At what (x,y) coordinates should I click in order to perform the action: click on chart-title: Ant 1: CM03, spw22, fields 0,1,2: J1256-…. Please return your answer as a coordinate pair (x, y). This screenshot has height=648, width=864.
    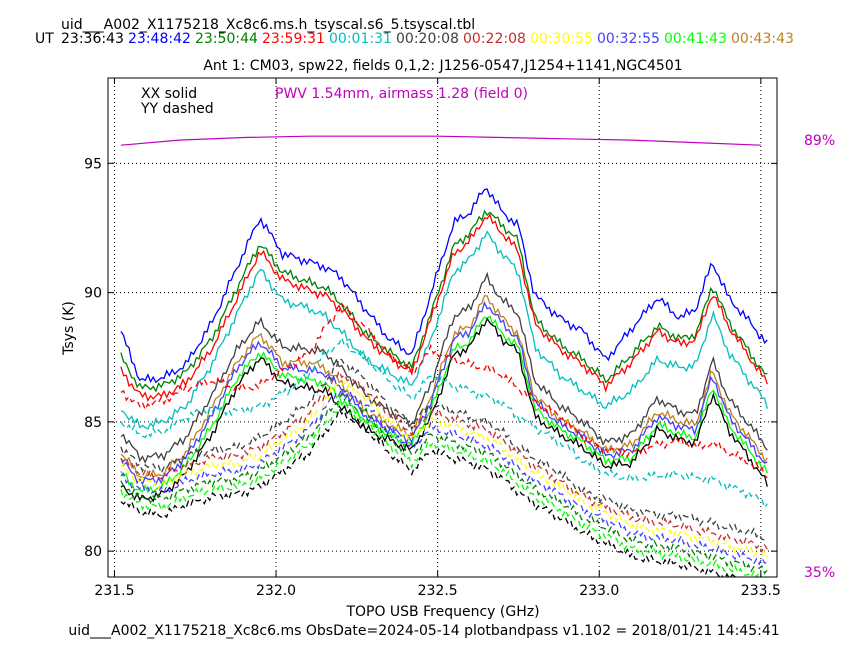
    Looking at the image, I should click on (442, 66).